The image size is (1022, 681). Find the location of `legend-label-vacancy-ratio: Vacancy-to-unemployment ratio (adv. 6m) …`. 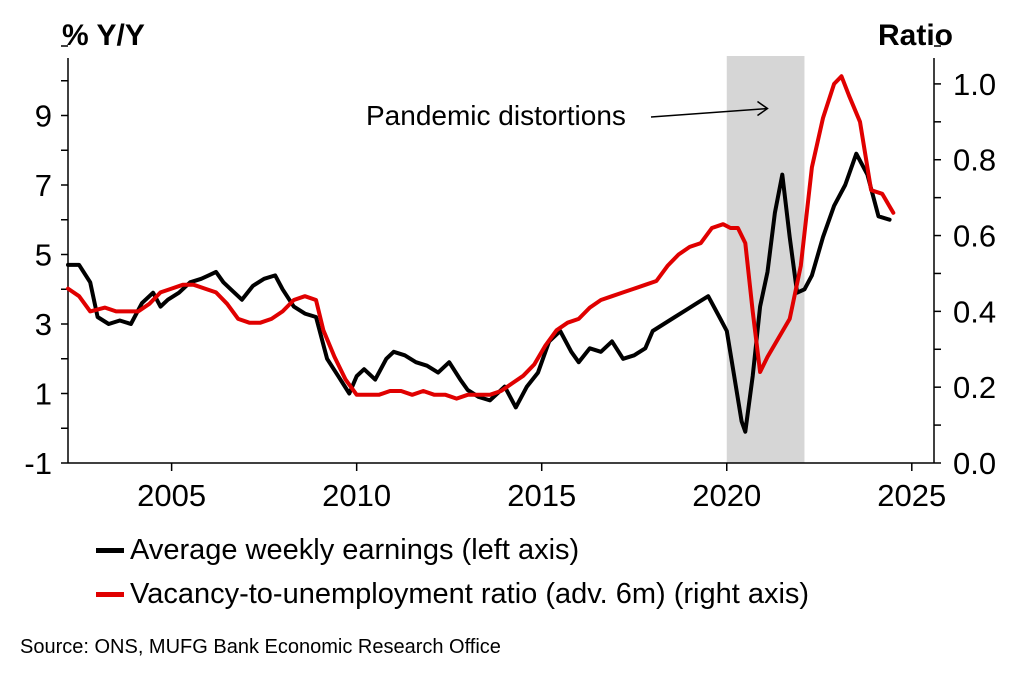

legend-label-vacancy-ratio: Vacancy-to-unemployment ratio (adv. 6m) … is located at coordinates (470, 593).